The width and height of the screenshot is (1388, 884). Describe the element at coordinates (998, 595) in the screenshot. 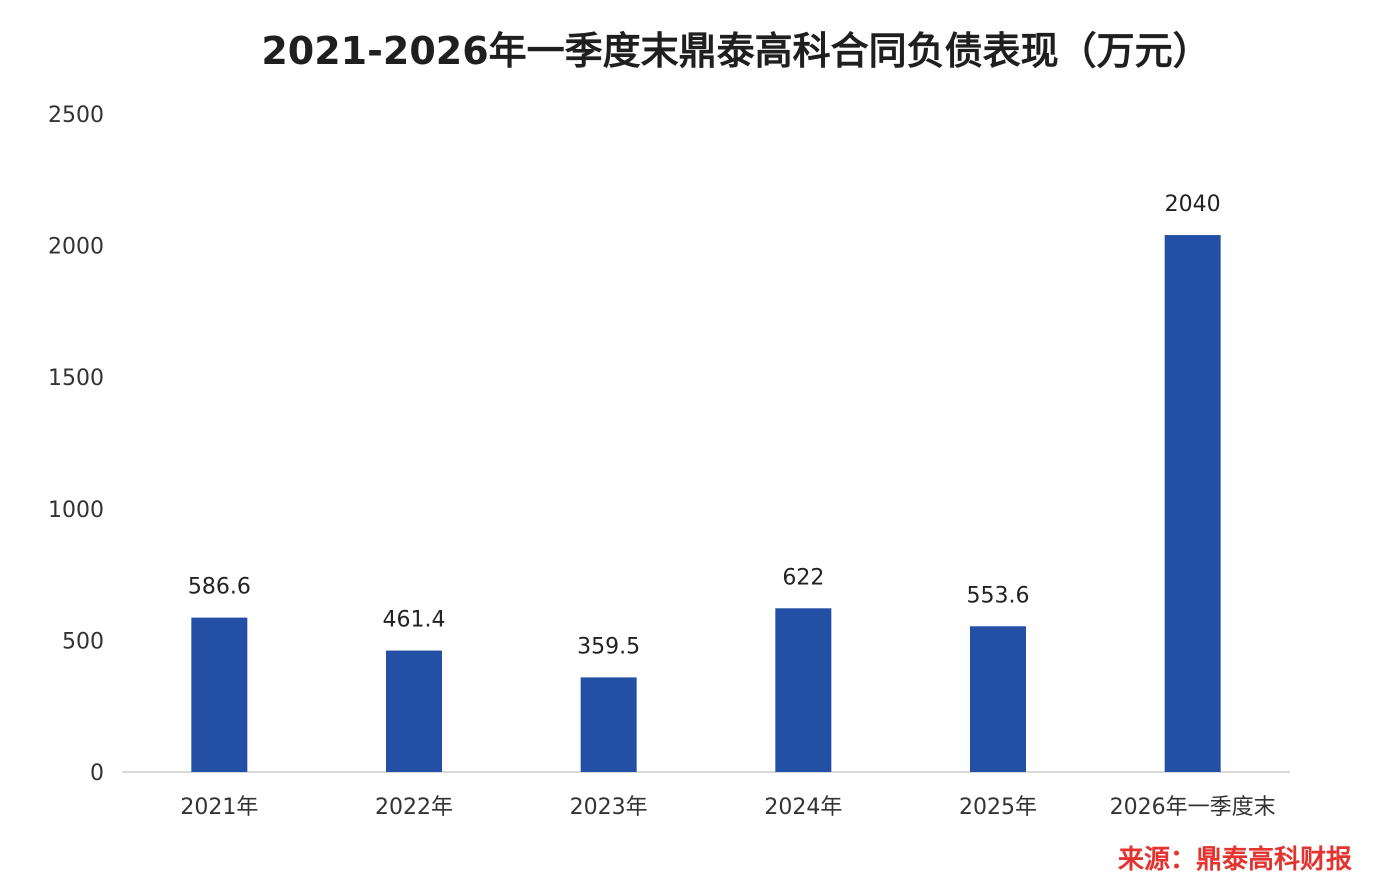

I see `bar-value-label: 553.6` at that location.